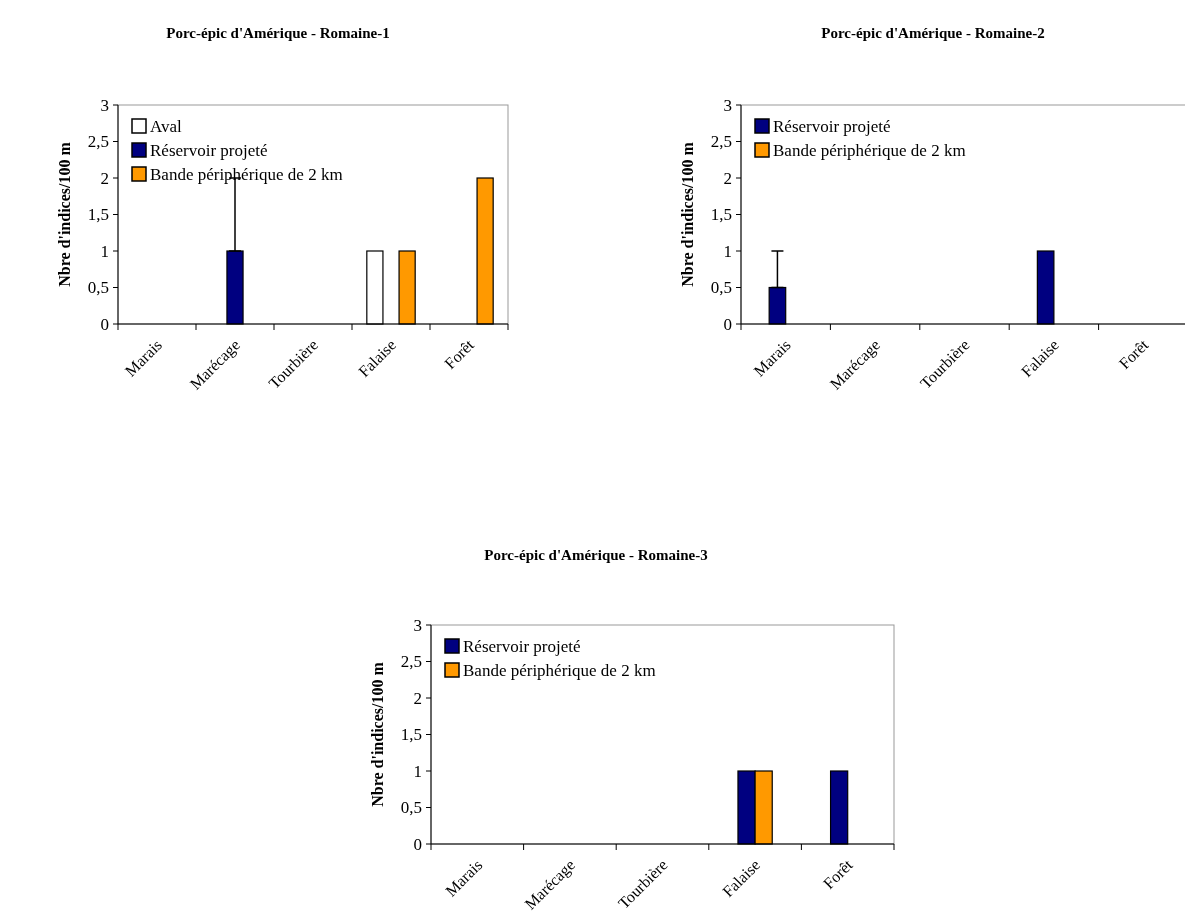 Image resolution: width=1185 pixels, height=919 pixels. I want to click on legend-label: Aval, so click(166, 126).